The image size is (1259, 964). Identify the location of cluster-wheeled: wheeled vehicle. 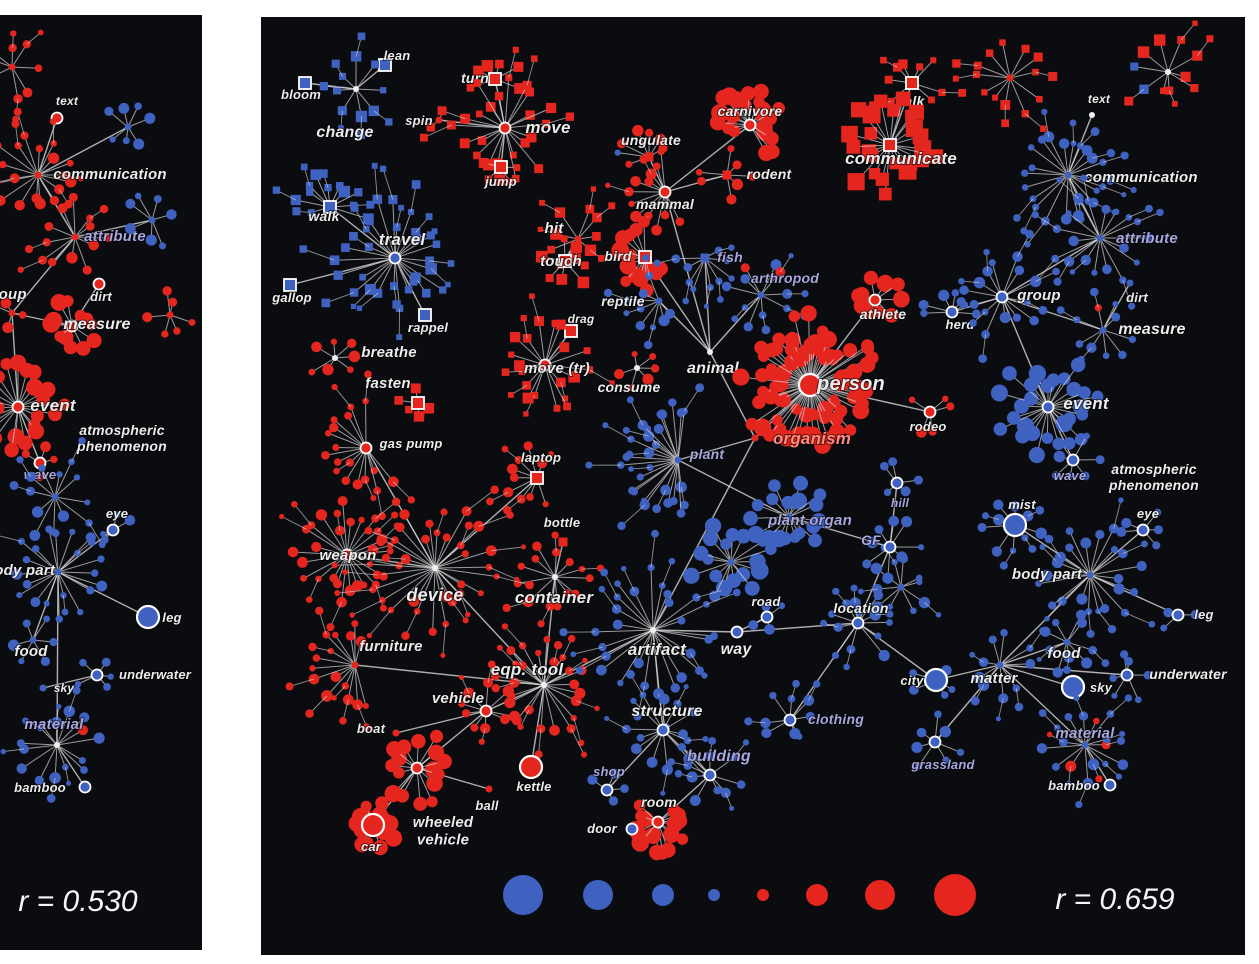
(429, 789).